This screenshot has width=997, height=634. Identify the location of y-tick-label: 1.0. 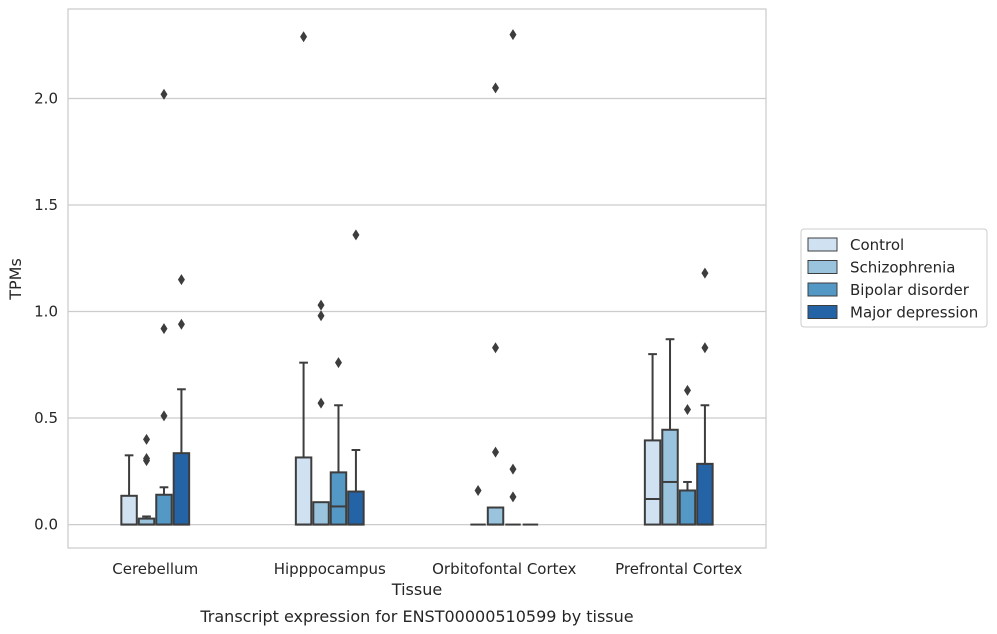
(46, 312).